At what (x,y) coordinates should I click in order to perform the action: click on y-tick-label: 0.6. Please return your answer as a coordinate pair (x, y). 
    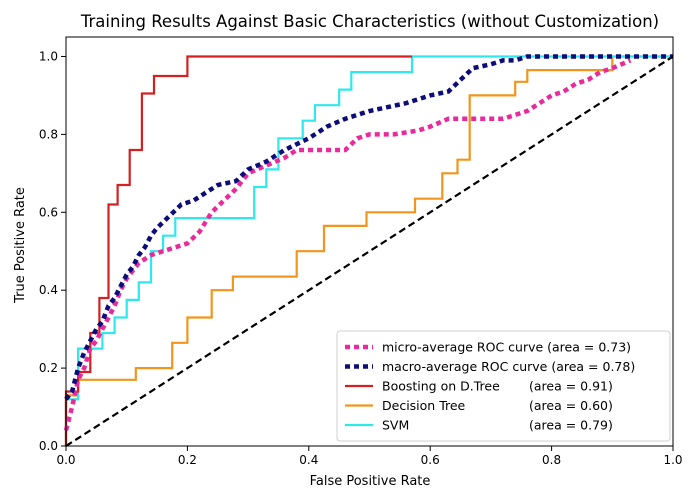
    Looking at the image, I should click on (48, 212).